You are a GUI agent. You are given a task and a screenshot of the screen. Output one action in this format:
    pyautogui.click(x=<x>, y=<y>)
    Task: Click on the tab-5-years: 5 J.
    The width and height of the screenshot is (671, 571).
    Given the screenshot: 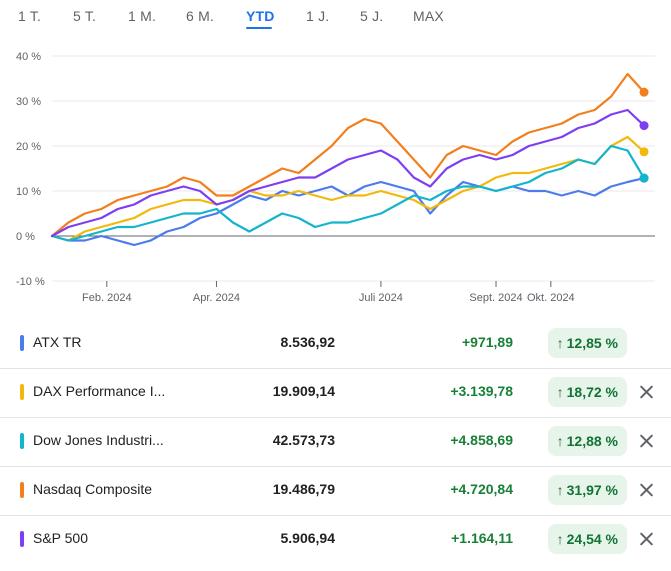 What is the action you would take?
    pyautogui.click(x=372, y=16)
    